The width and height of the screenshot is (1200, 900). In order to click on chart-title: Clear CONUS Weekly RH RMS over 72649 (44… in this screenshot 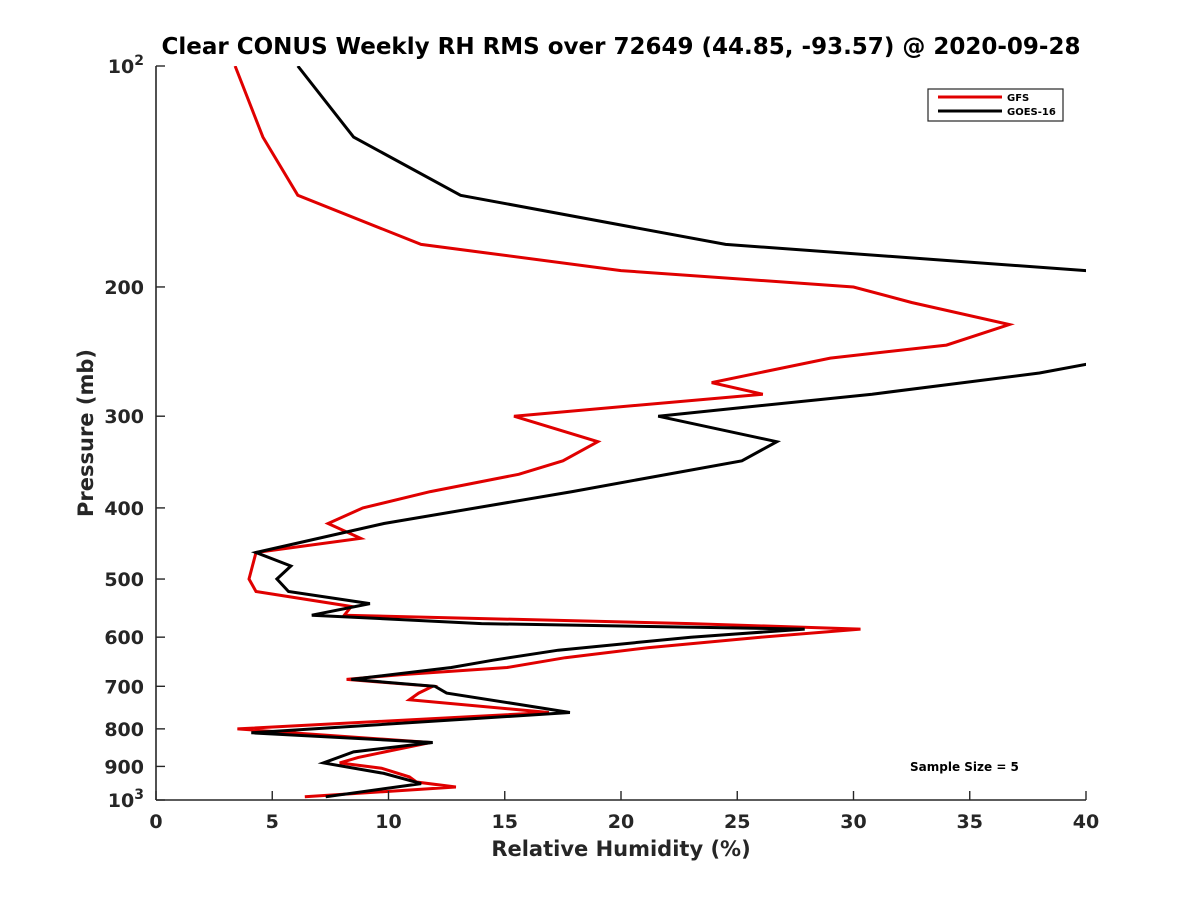, I will do `click(621, 47)`.